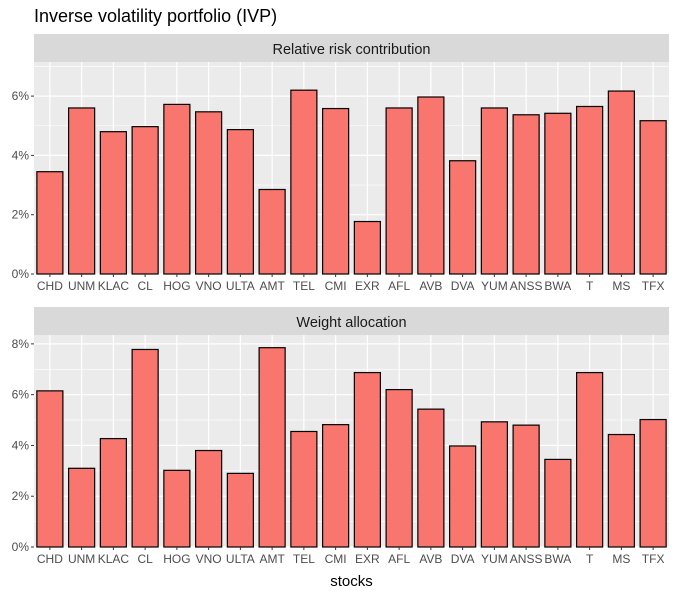 This screenshot has height=598, width=678. I want to click on chart-title: Inverse volatility portfolio (IVP), so click(155, 16).